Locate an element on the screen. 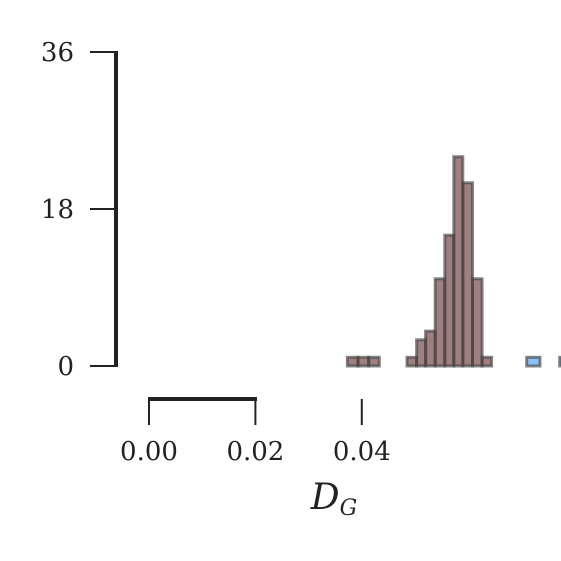 The height and width of the screenshot is (561, 561). y-tick-label: 0 is located at coordinates (65, 367).